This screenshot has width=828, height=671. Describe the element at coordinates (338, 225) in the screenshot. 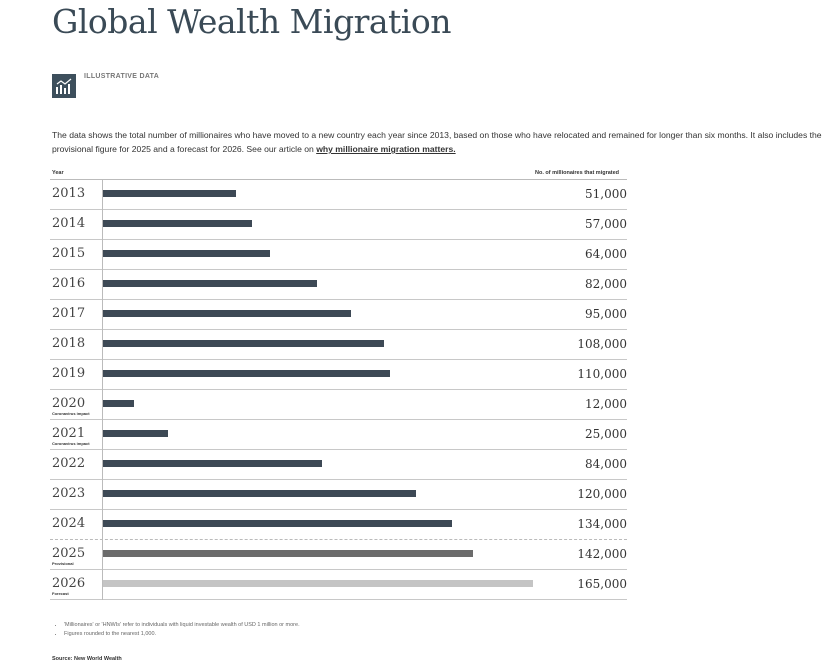

I see `chart-row: 2014 57,000` at that location.